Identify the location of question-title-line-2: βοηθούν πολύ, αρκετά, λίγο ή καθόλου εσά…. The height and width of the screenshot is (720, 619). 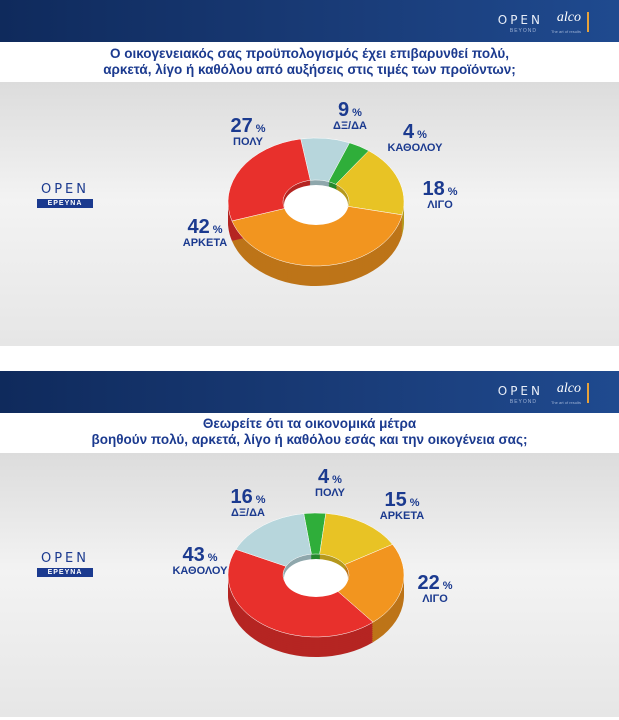
(309, 439).